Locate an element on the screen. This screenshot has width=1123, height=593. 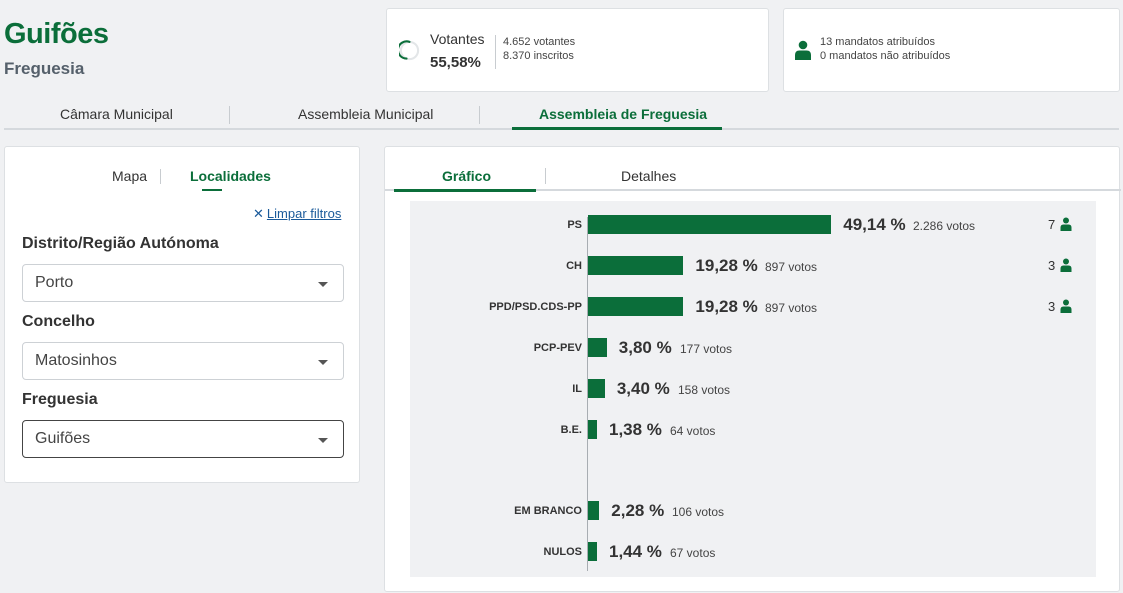
turnout-details: 4.652 votantes 8.370 inscritos is located at coordinates (539, 49).